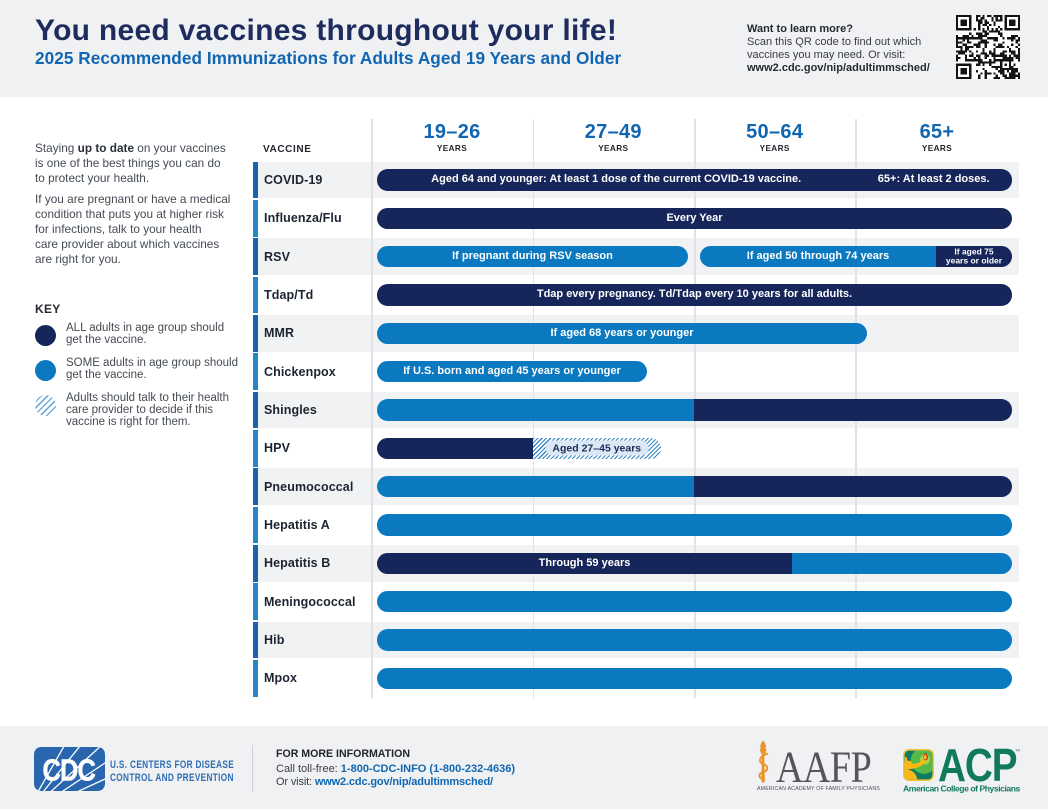 The width and height of the screenshot is (1048, 809). Describe the element at coordinates (818, 789) in the screenshot. I see `svg-text:AMERICAN ACADEMY OF FAMILY PHY: AMERICAN ACADEMY OF FAMILY PHYSICIANS` at that location.